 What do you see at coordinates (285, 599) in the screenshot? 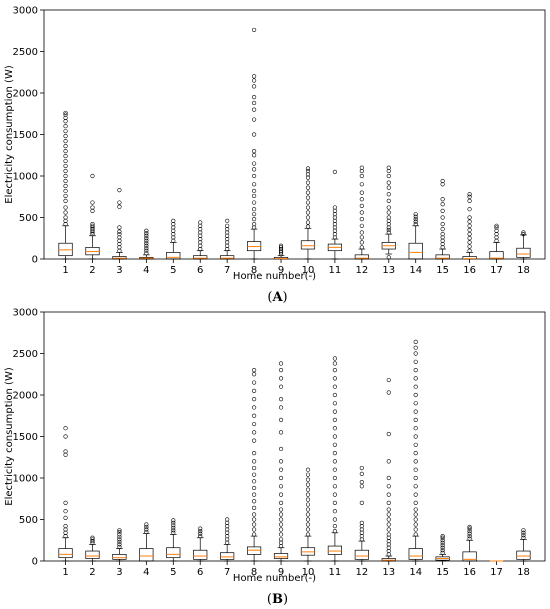
I see `panel-label-part: )` at bounding box center [285, 599].